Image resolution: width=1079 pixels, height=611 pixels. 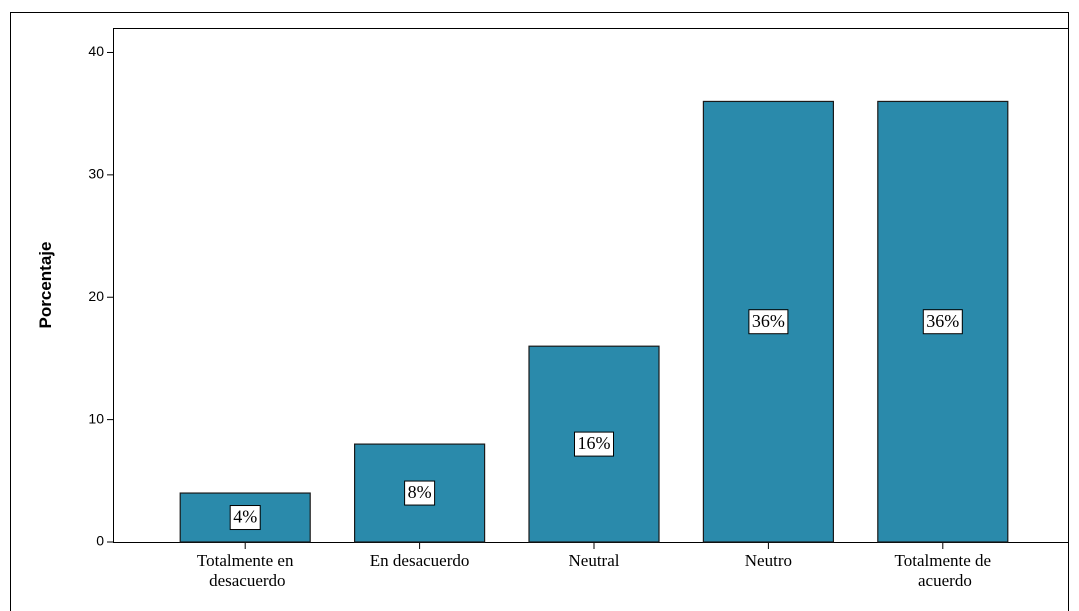 What do you see at coordinates (96, 296) in the screenshot?
I see `y-tick-label: 20` at bounding box center [96, 296].